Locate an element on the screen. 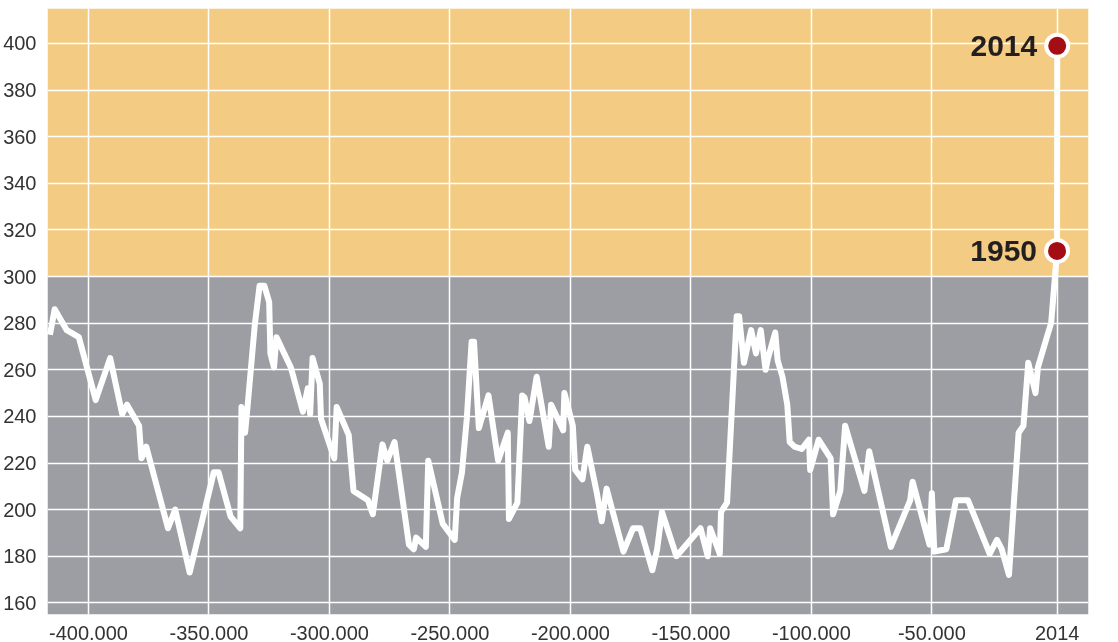  y-tick-label: 260 is located at coordinates (20, 369).